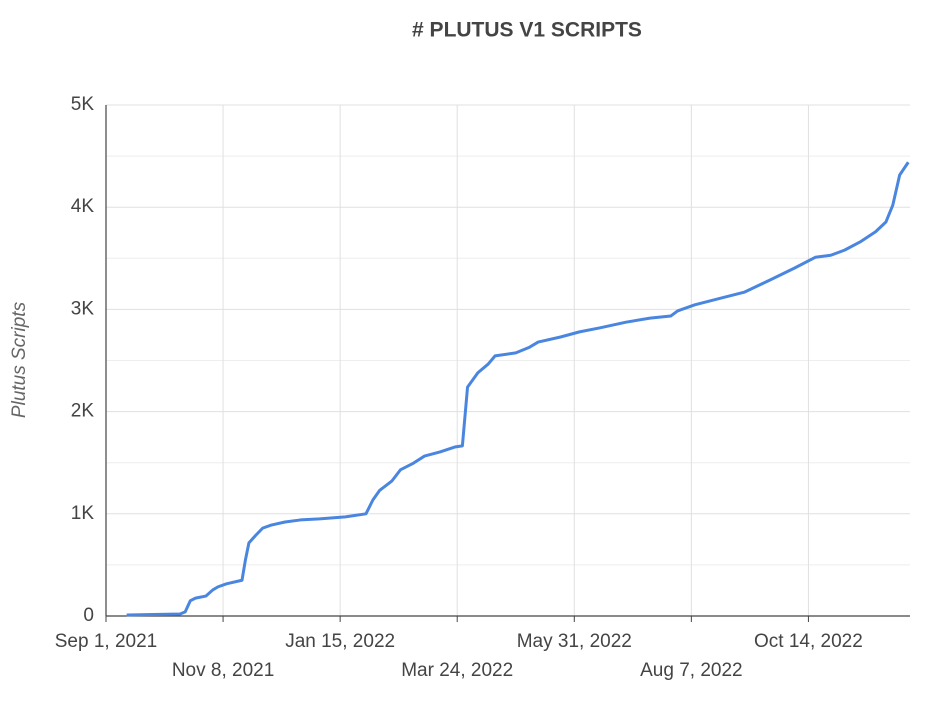 The width and height of the screenshot is (930, 703). What do you see at coordinates (83, 513) in the screenshot?
I see `y-tick-label: 1K` at bounding box center [83, 513].